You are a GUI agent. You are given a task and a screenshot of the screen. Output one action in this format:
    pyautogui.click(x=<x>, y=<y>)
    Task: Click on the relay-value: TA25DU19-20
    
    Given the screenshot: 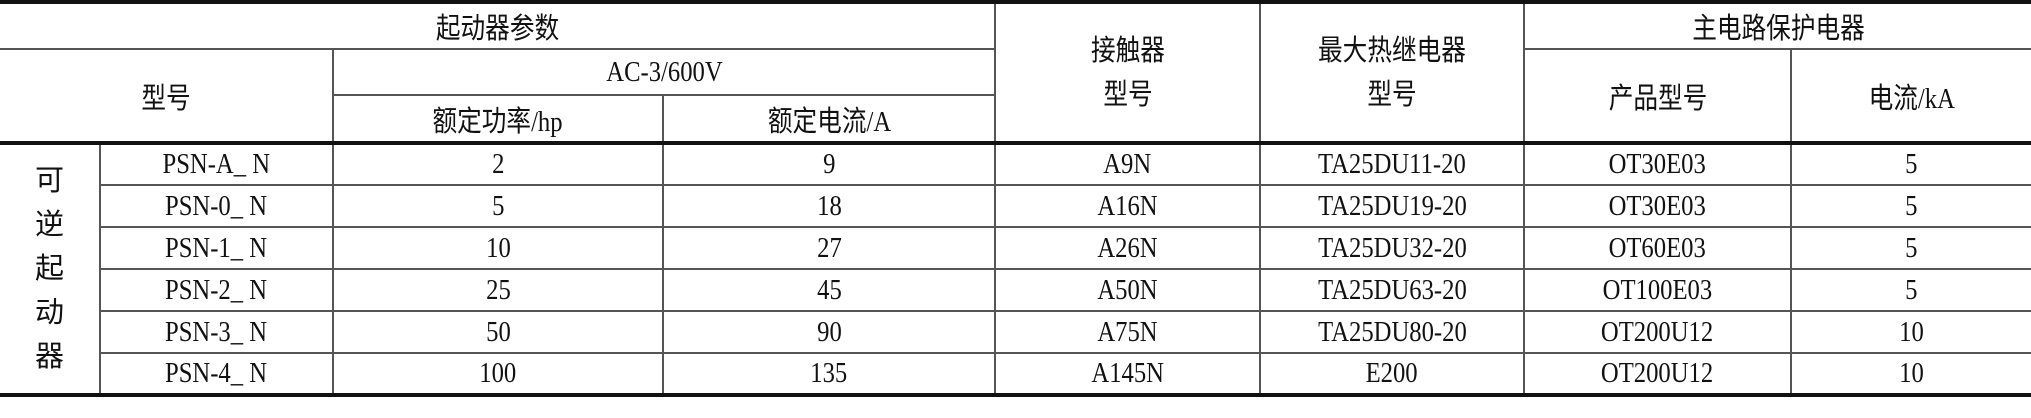 What is the action you would take?
    pyautogui.click(x=1392, y=205)
    